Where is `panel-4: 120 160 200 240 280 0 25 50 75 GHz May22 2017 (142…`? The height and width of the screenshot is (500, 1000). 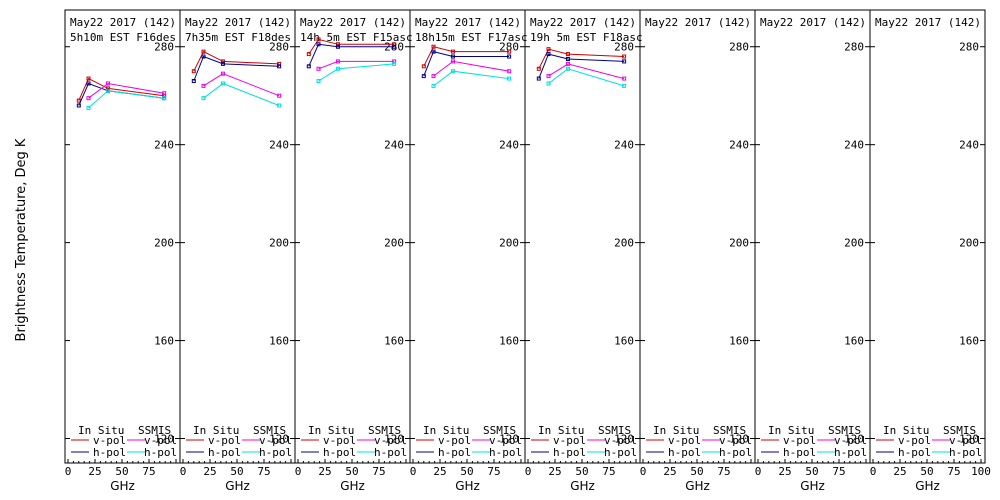 panel-4: 120 160 200 240 280 0 25 50 75 GHz May22 2017 (142… is located at coordinates (468, 251).